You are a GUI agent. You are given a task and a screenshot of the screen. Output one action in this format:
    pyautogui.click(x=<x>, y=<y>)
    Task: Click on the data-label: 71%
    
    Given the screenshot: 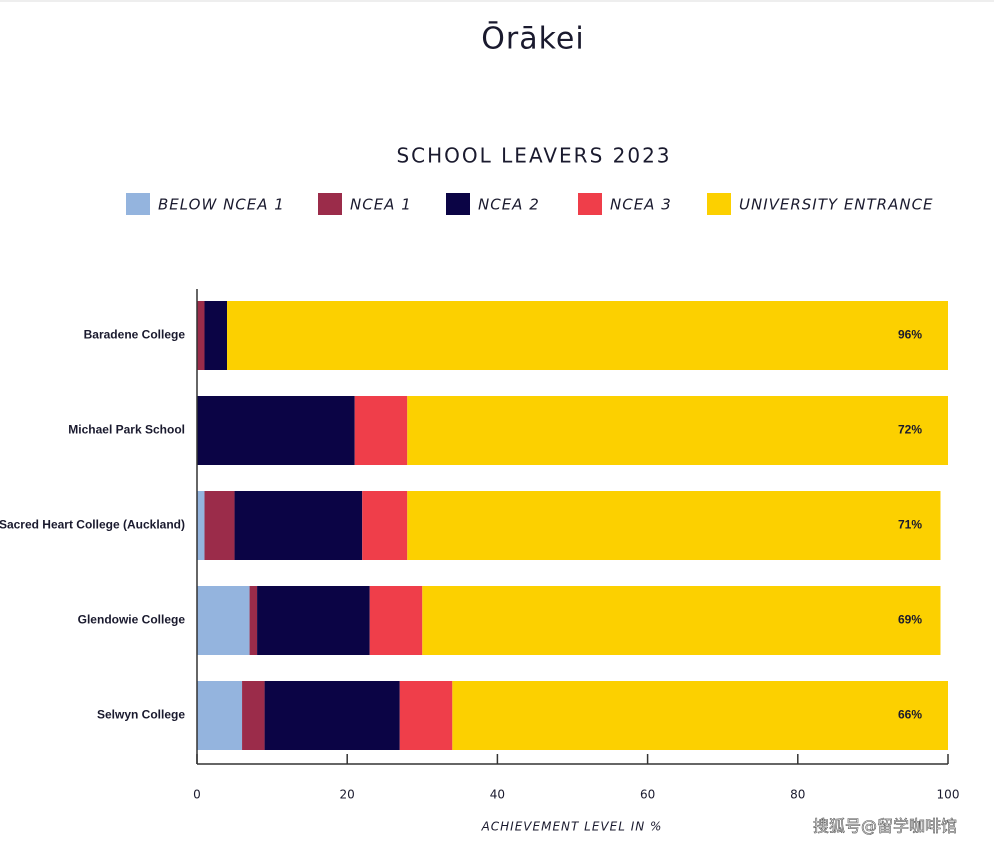 What is the action you would take?
    pyautogui.click(x=910, y=525)
    